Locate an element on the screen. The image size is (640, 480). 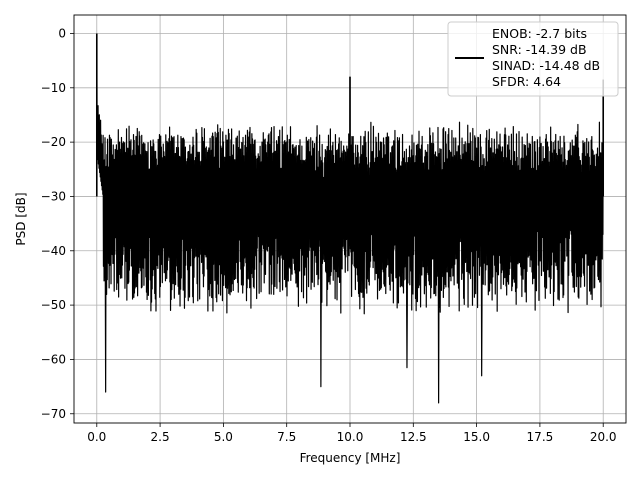
legend-box is located at coordinates (533, 59).